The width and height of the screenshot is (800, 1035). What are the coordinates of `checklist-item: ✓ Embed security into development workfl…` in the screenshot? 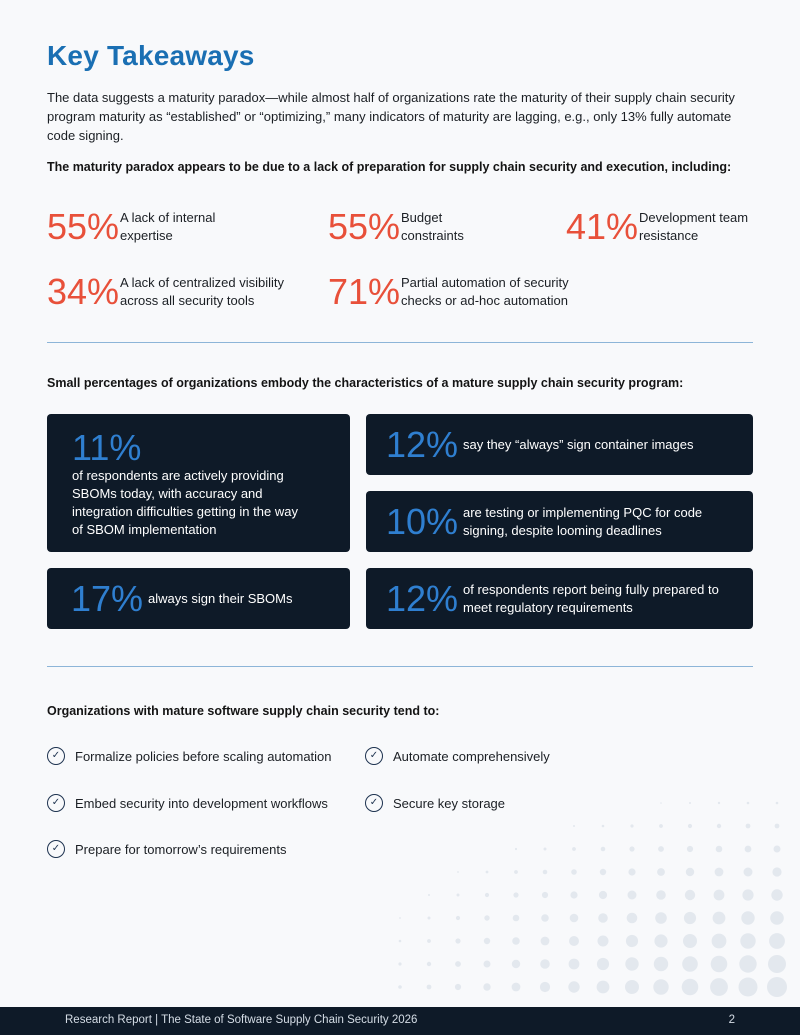 It's located at (187, 803).